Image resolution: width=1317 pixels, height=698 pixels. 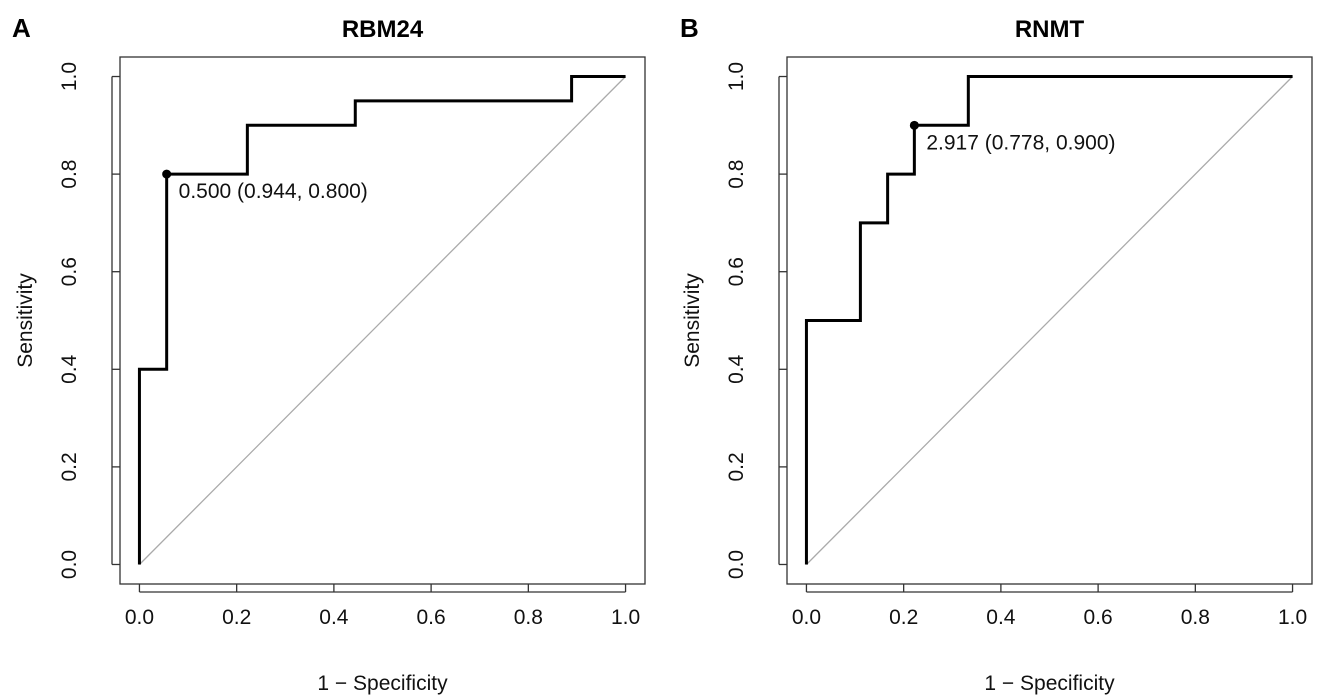 I want to click on panel-label: A, so click(x=21, y=28).